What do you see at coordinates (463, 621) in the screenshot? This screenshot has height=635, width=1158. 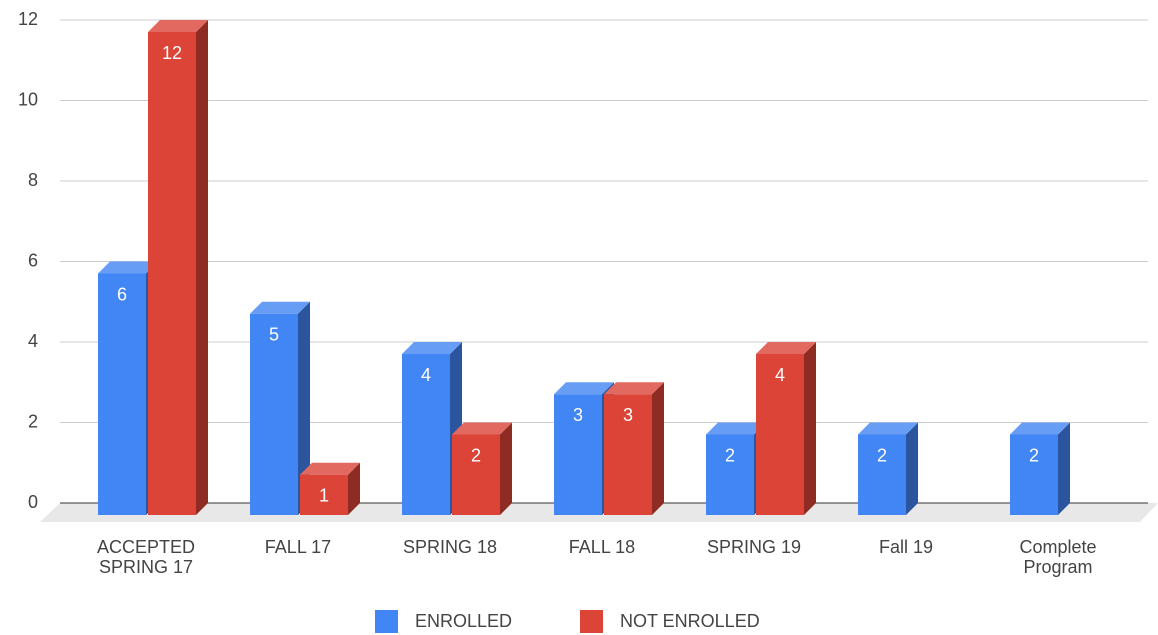 I see `legend-label: ENROLLED` at bounding box center [463, 621].